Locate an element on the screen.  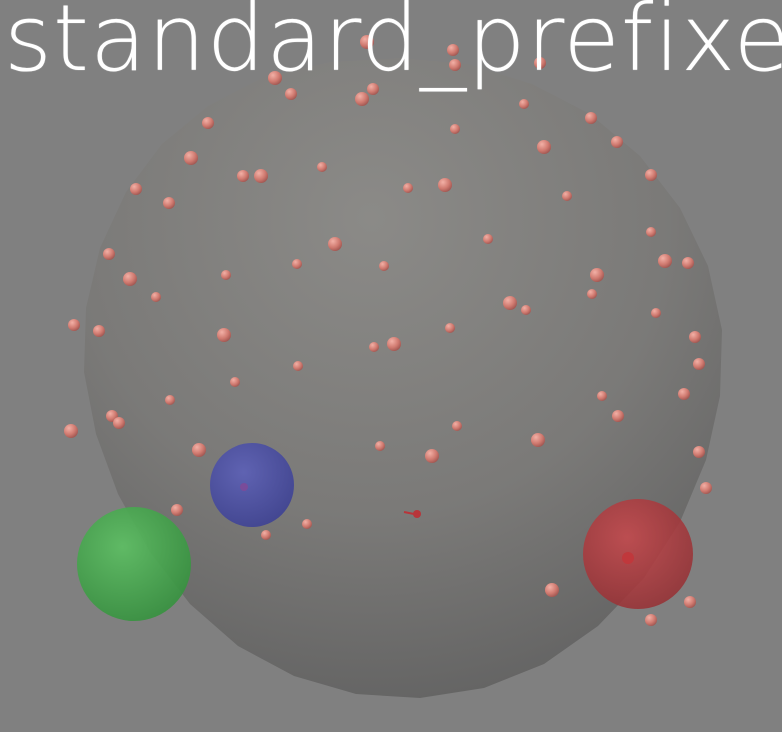
right-fiducial-sphere is located at coordinates (638, 554).